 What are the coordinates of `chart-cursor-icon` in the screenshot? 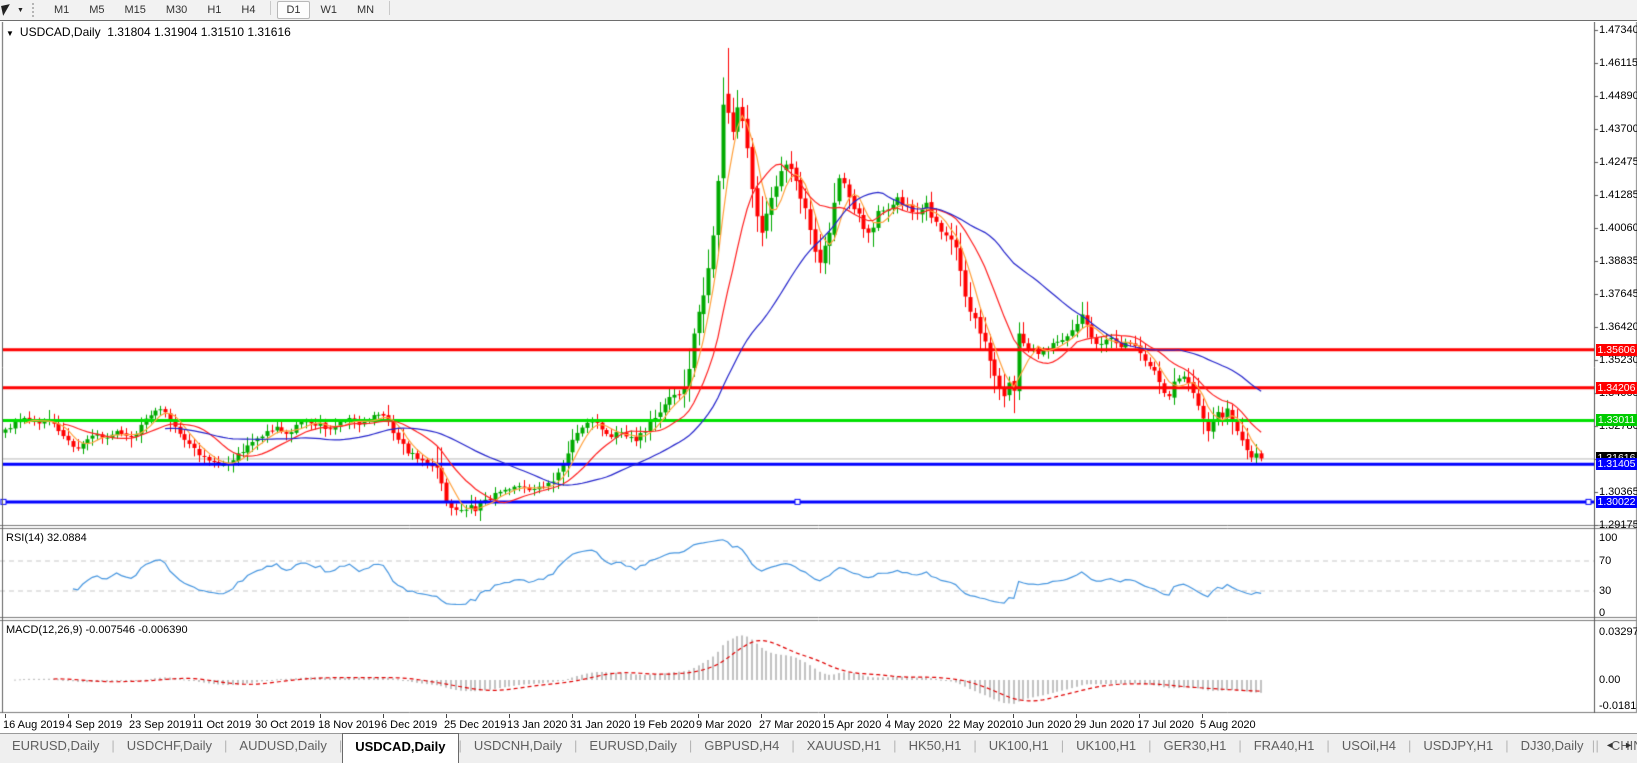 It's located at (8, 10).